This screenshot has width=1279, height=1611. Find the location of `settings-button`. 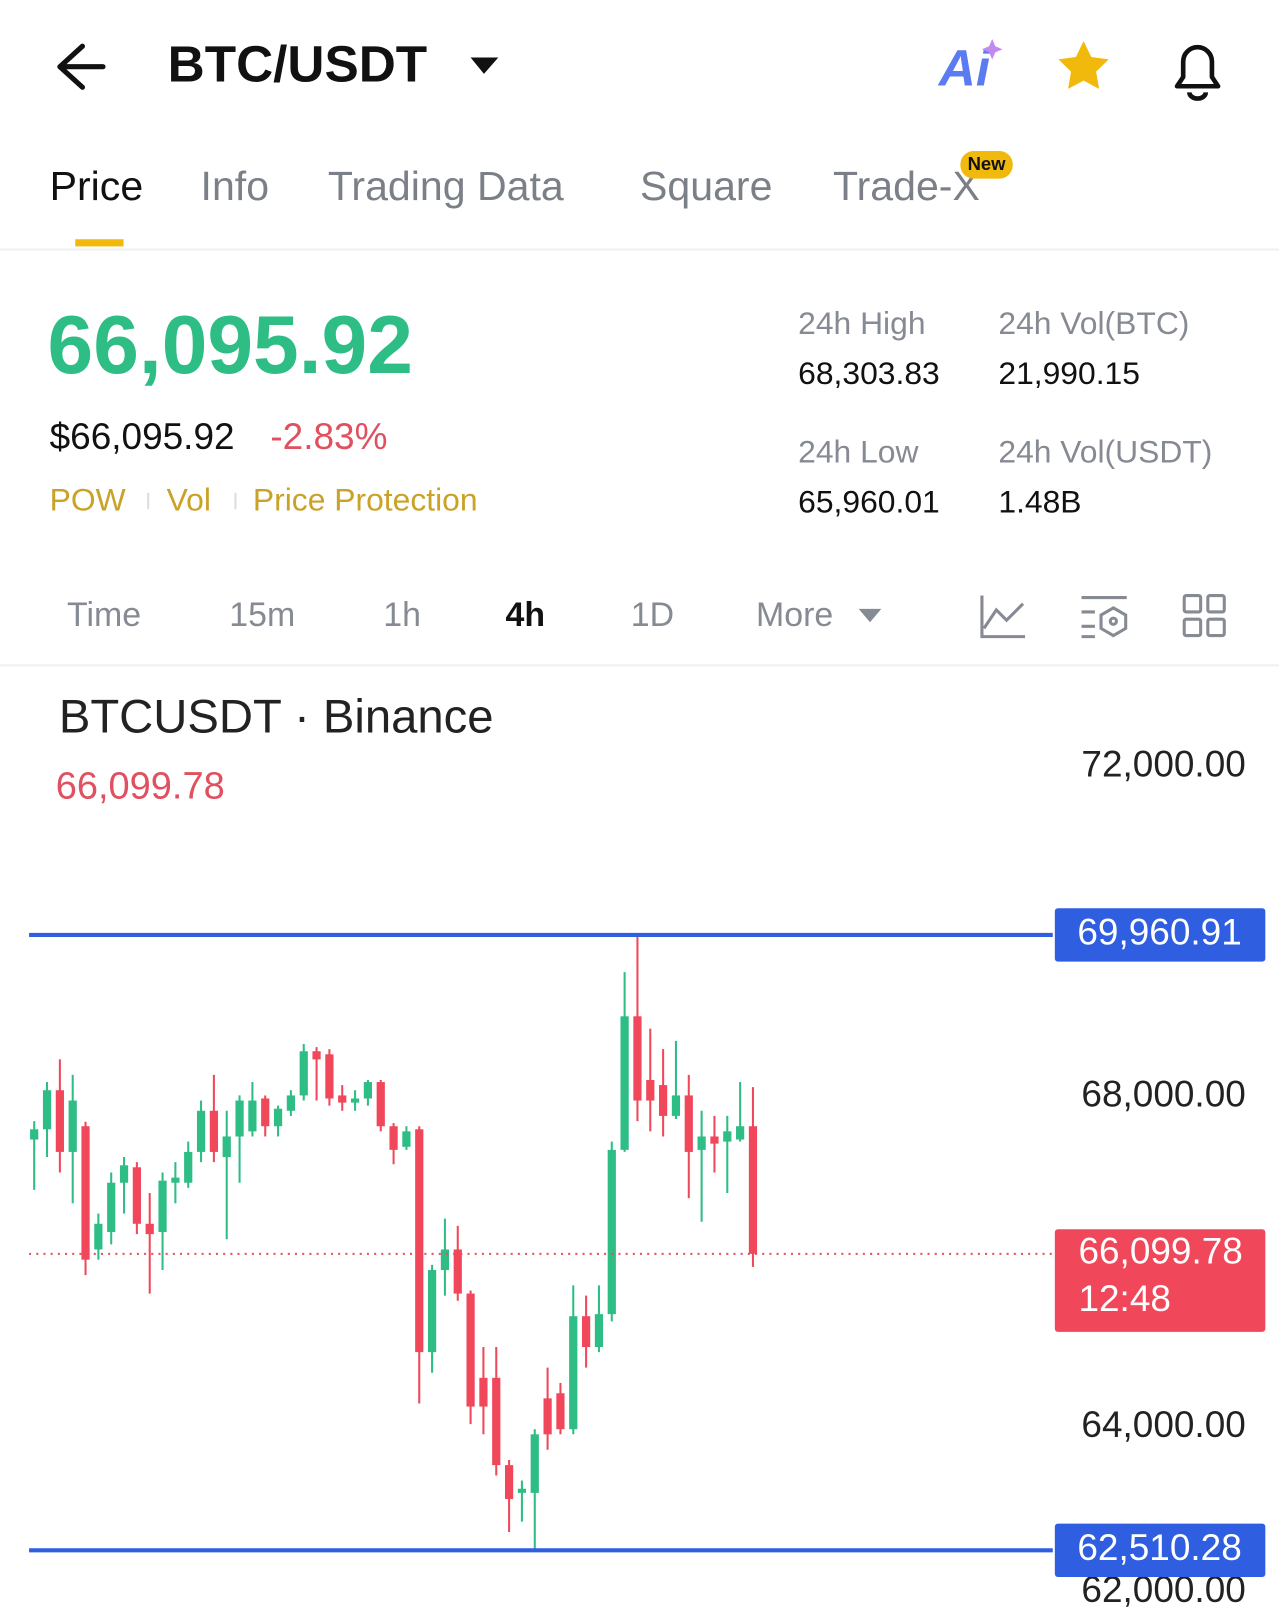

settings-button is located at coordinates (1104, 617).